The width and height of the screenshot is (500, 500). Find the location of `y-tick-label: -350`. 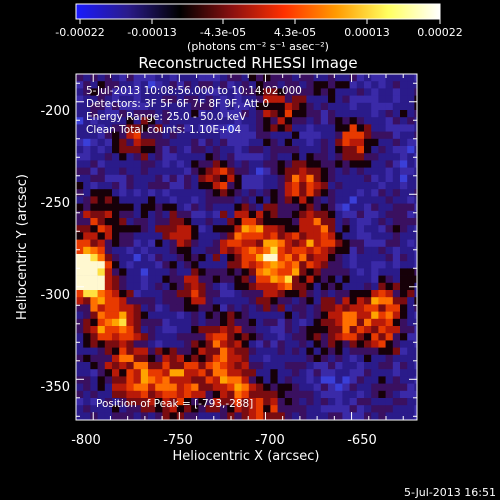

y-tick-label: -350 is located at coordinates (55, 387).